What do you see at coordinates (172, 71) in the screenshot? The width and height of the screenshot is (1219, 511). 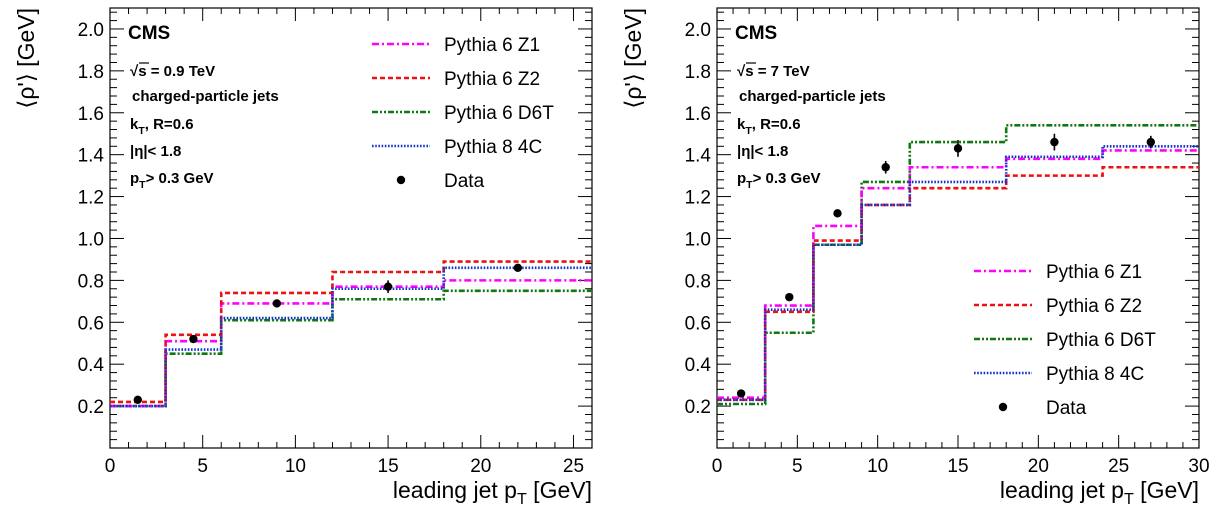 I see `annotation-energy: √s = 0.9 TeV` at bounding box center [172, 71].